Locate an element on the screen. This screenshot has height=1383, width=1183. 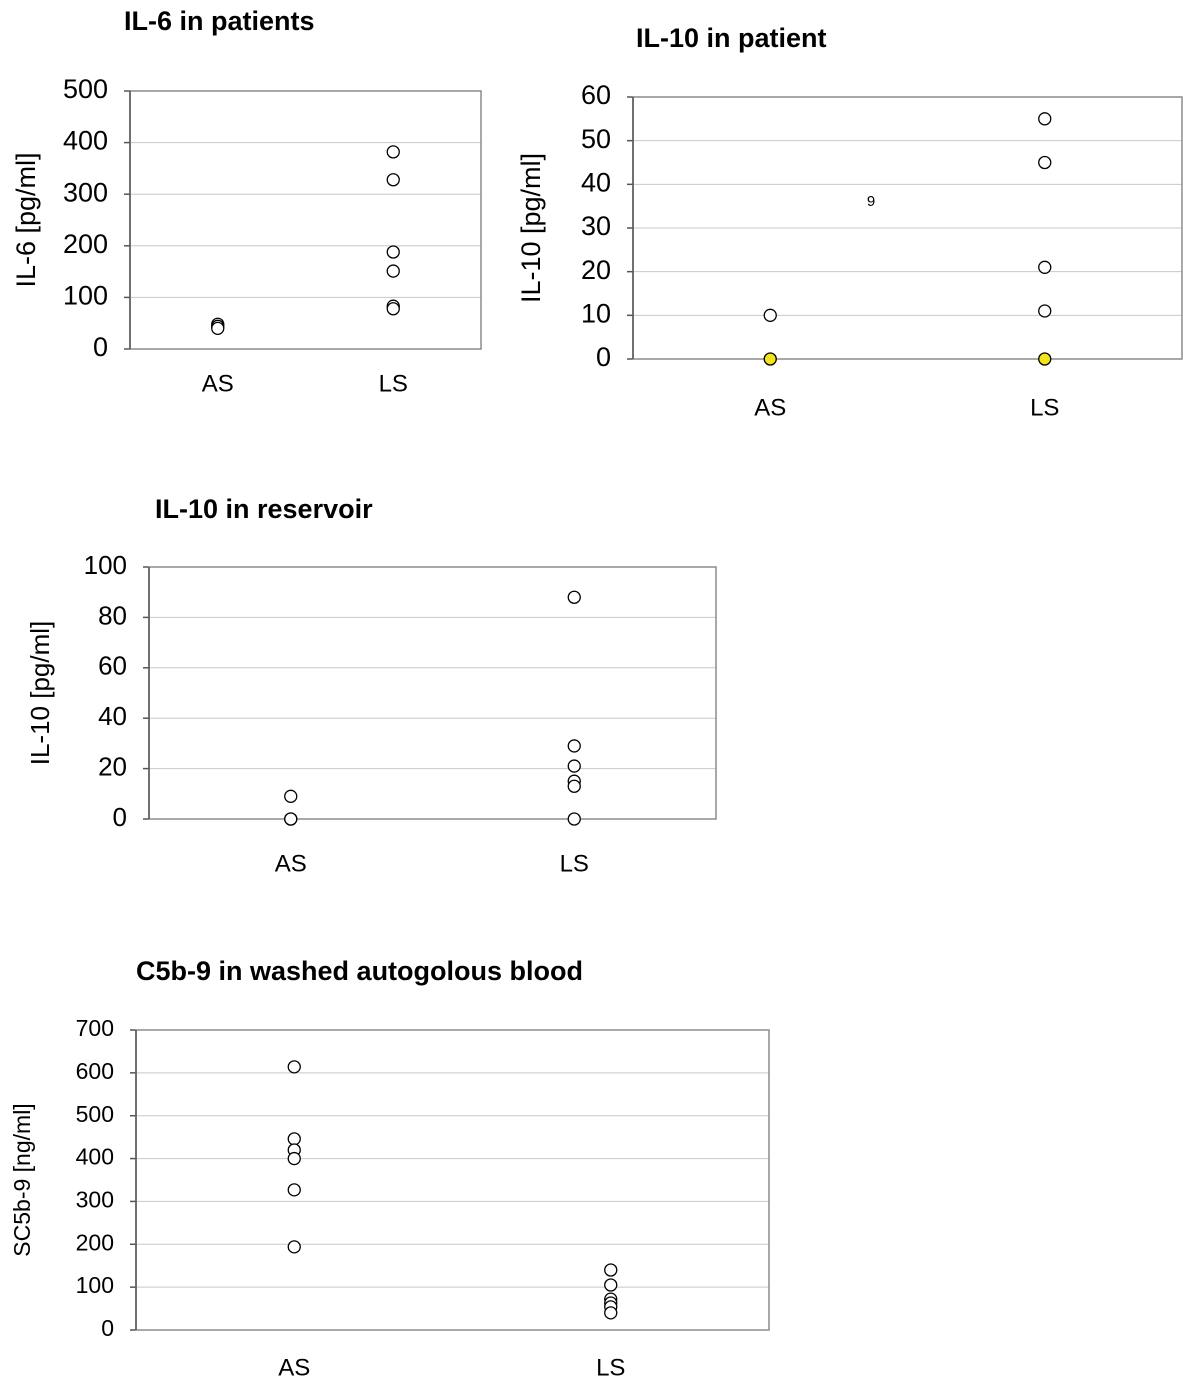
y-tick-label: 700 is located at coordinates (95, 1028).